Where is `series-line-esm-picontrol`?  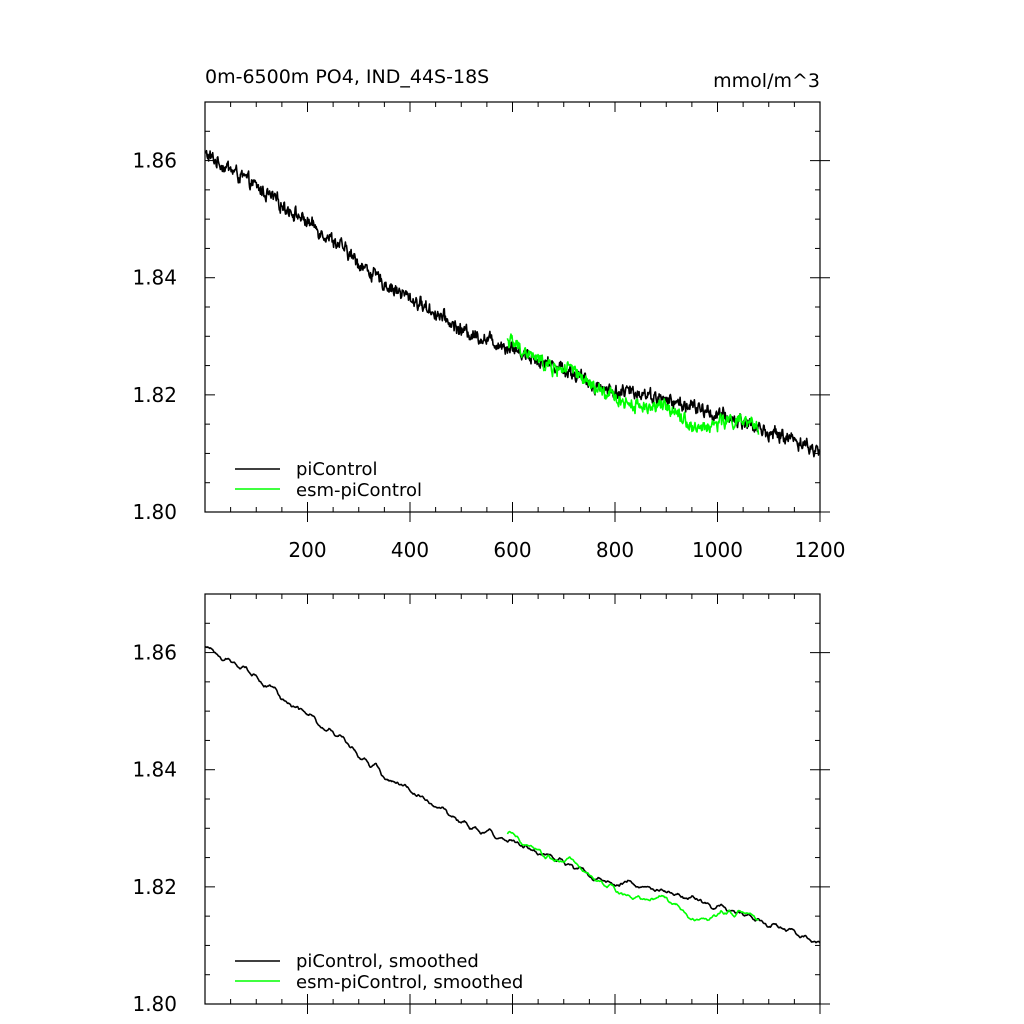
series-line-esm-picontrol is located at coordinates (633, 384).